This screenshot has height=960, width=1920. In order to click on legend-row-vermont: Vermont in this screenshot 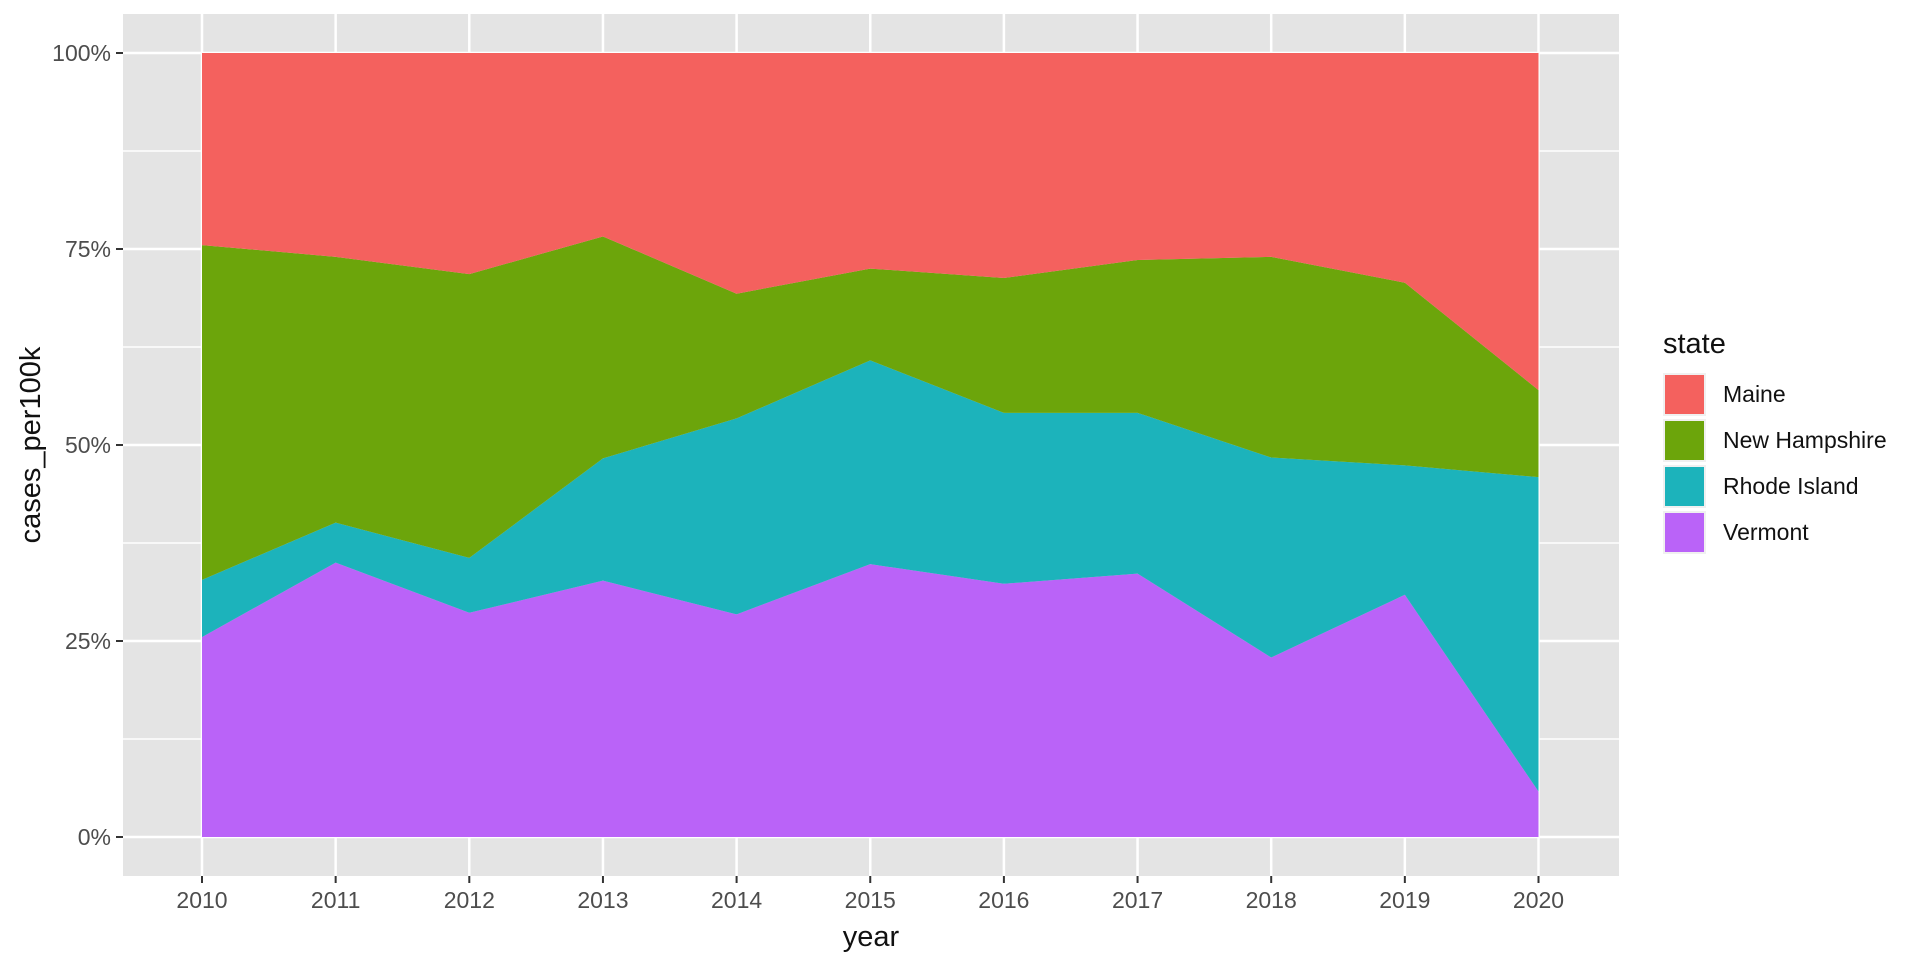, I will do `click(1775, 532)`.